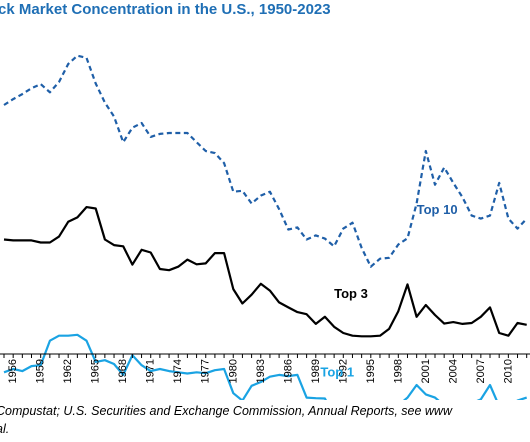  What do you see at coordinates (151, 371) in the screenshot?
I see `x-tick-label: 1971` at bounding box center [151, 371].